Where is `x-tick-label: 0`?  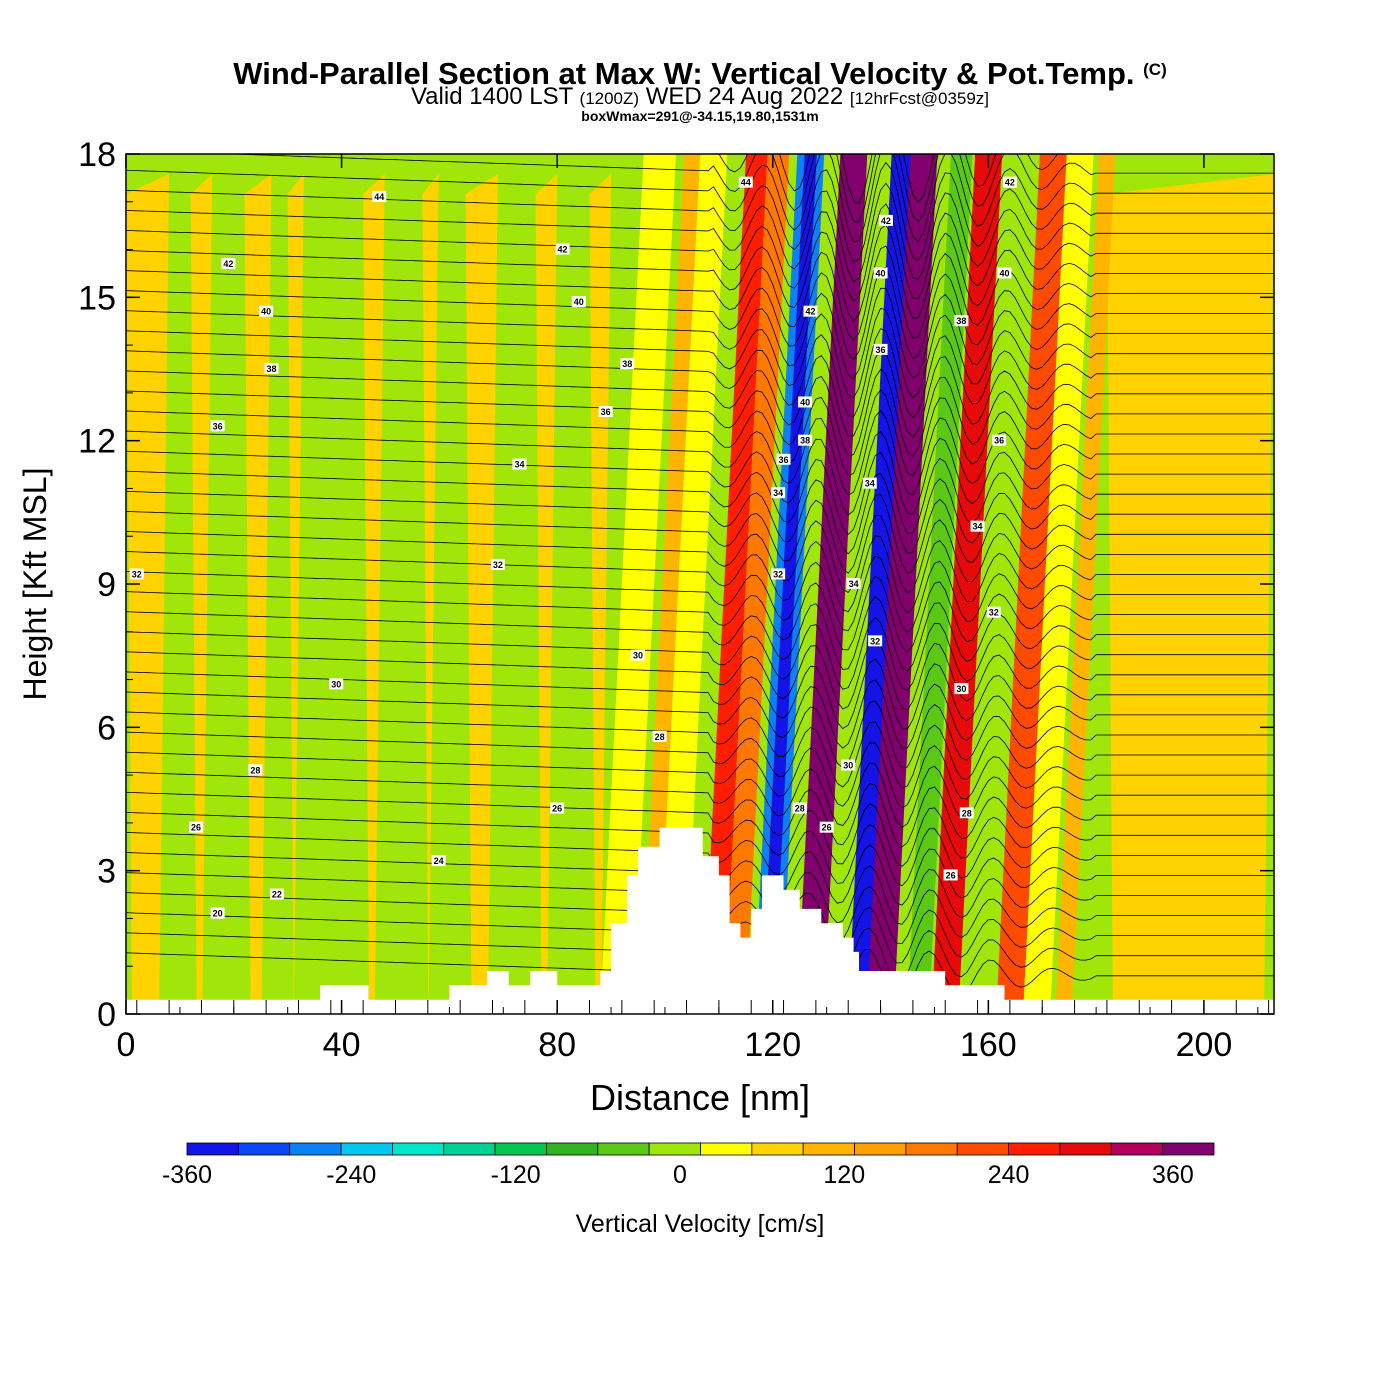
x-tick-label: 0 is located at coordinates (126, 1045).